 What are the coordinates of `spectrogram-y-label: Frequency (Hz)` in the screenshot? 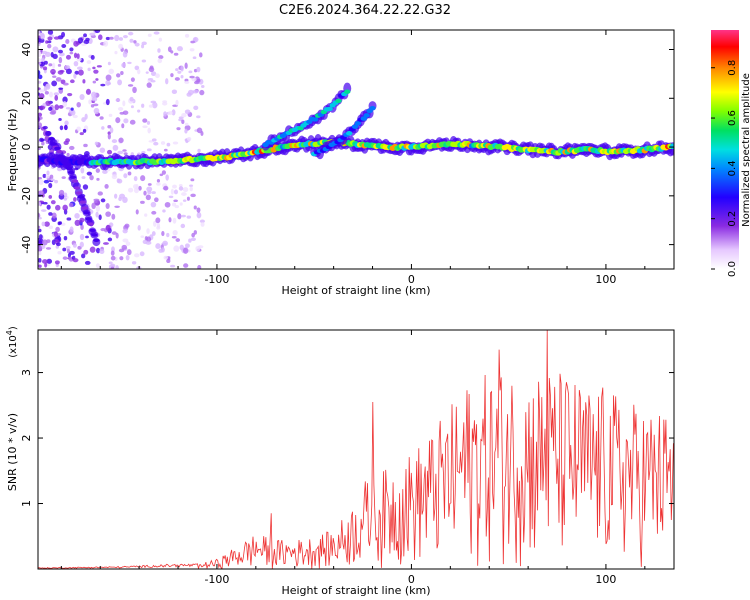 It's located at (12, 150).